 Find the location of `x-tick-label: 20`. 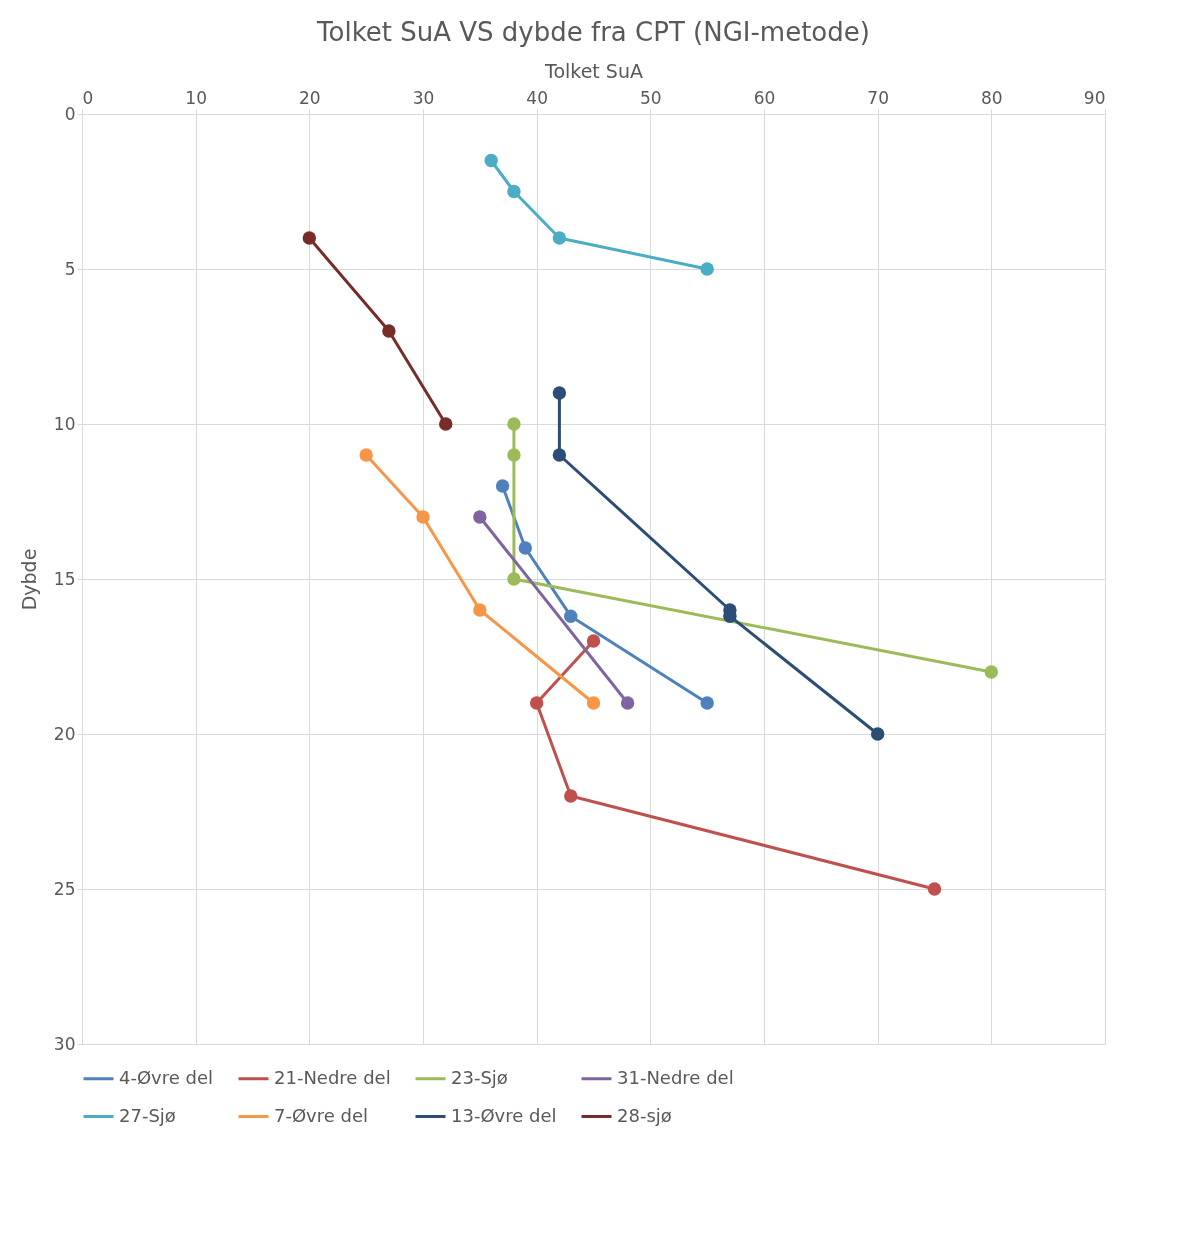

x-tick-label: 20 is located at coordinates (310, 97).